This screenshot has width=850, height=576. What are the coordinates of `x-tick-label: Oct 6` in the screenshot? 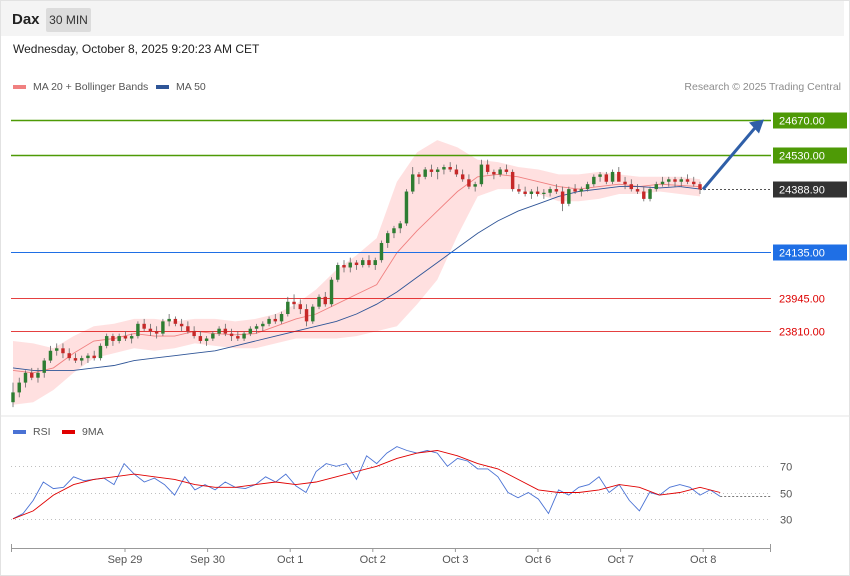 It's located at (538, 560).